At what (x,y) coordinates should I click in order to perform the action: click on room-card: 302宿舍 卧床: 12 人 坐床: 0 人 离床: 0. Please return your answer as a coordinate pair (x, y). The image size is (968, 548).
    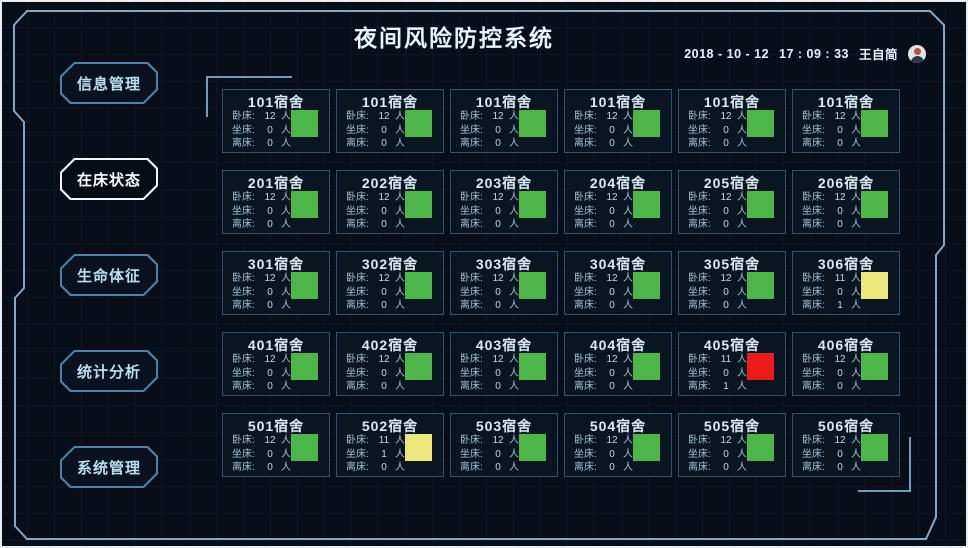
    Looking at the image, I should click on (390, 283).